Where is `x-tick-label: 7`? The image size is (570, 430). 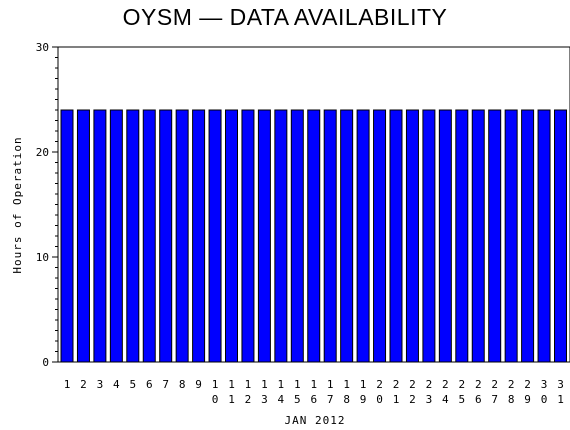
x-tick-label: 7 is located at coordinates (165, 384).